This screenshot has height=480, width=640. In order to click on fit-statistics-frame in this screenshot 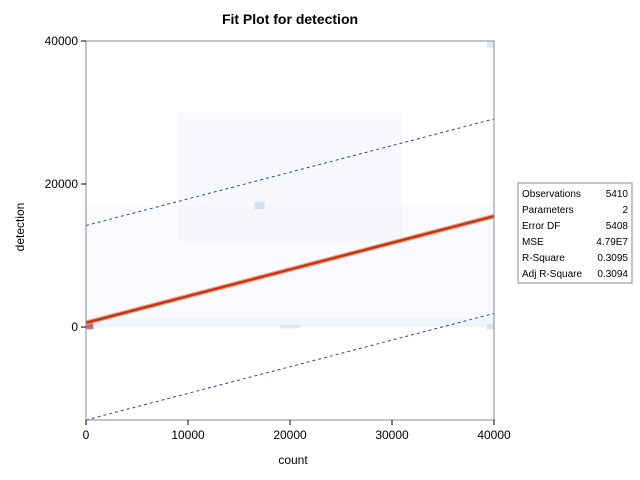, I will do `click(575, 233)`.